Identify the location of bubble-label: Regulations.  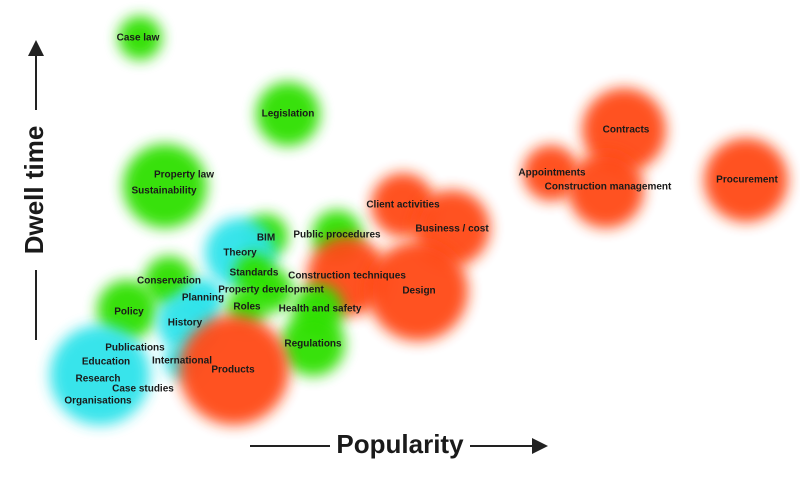
(313, 344).